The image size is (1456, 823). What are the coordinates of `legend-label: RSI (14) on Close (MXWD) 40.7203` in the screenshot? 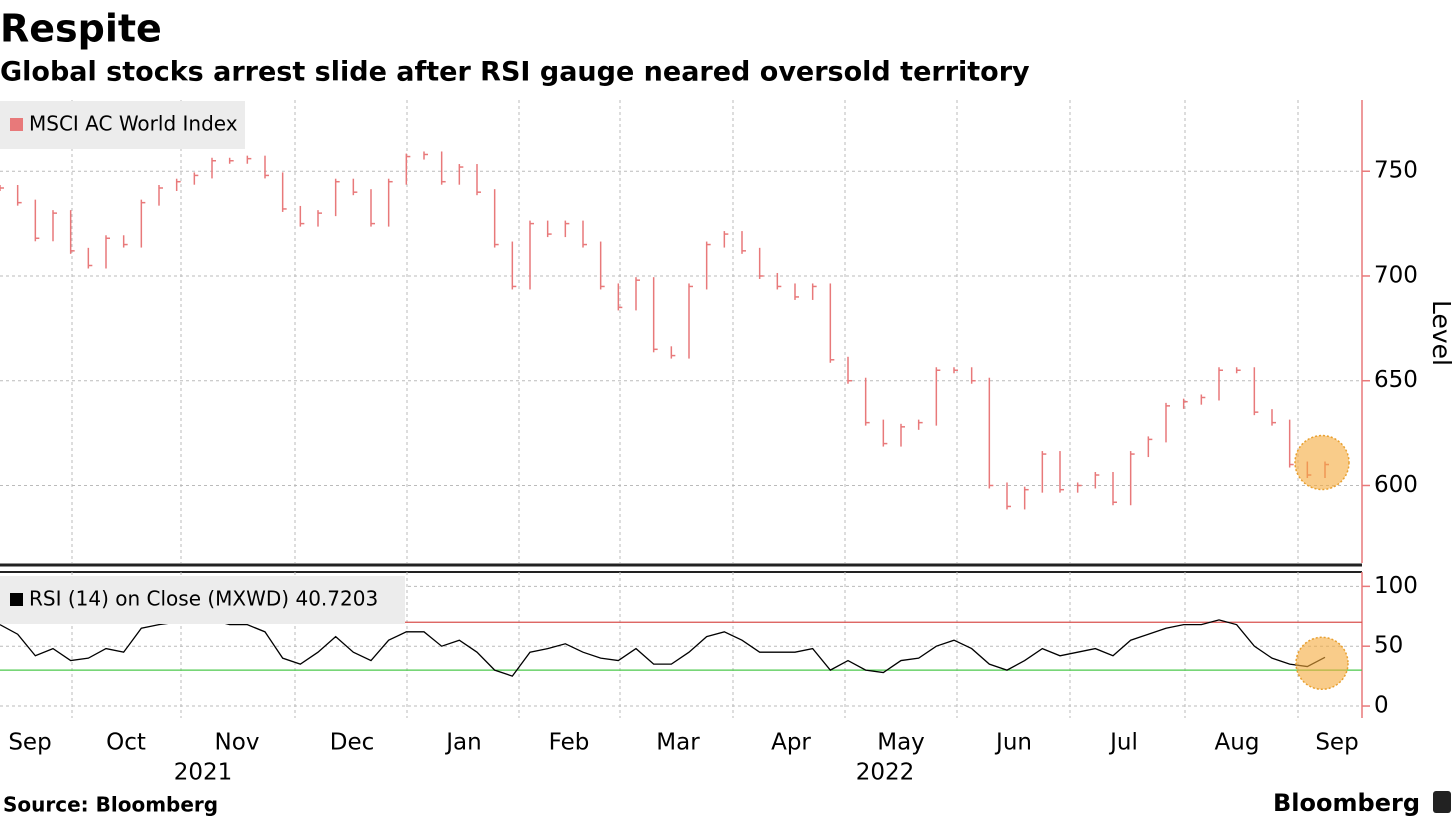 It's located at (203, 599).